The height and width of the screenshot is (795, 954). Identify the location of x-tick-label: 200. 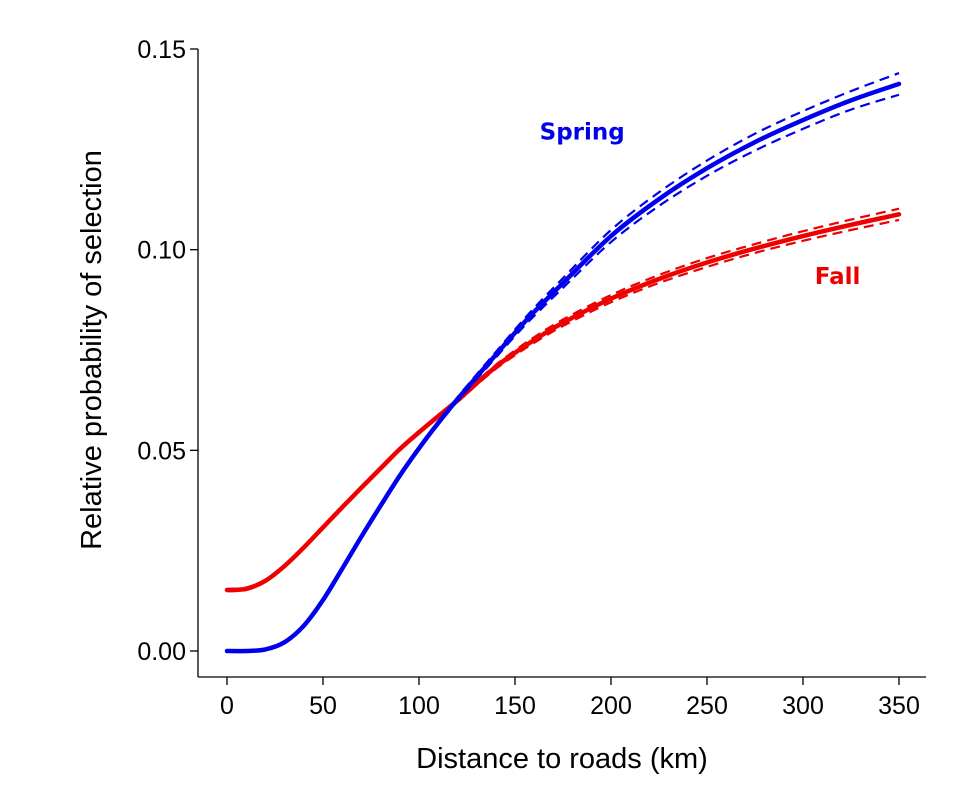
(611, 706).